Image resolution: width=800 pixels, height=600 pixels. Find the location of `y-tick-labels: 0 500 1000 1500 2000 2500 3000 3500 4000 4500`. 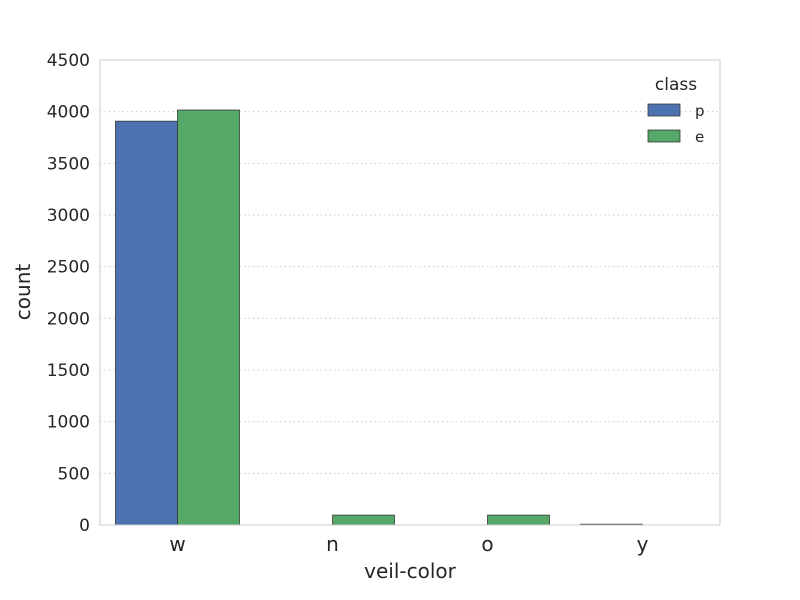

y-tick-labels: 0 500 1000 1500 2000 2500 3000 3500 4000 4500 is located at coordinates (68, 293).